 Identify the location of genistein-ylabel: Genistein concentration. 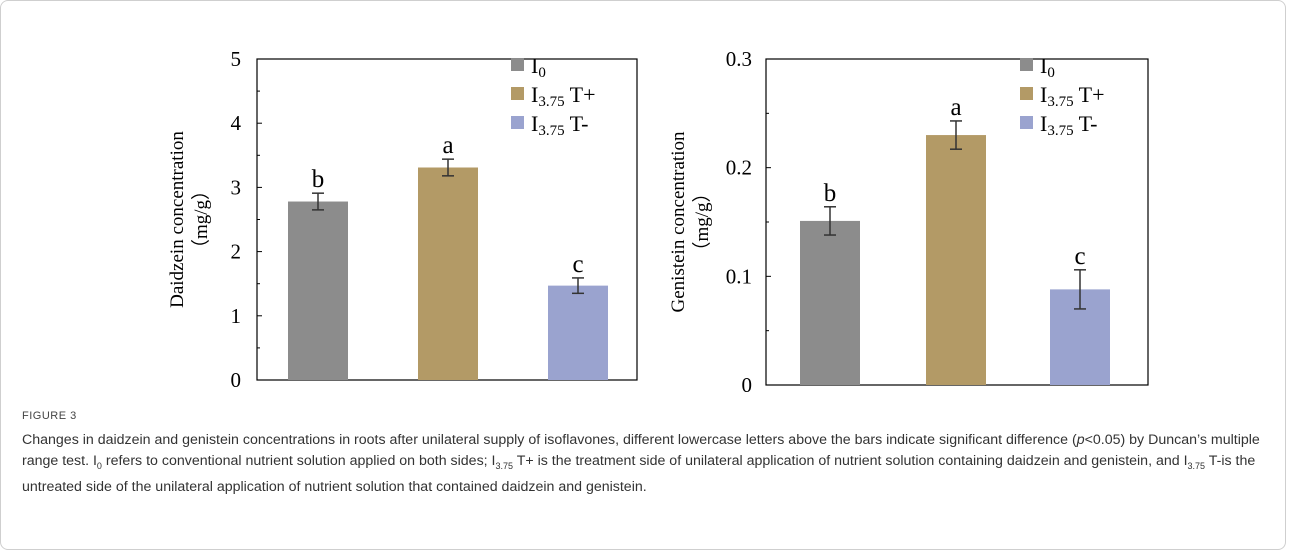
(678, 221).